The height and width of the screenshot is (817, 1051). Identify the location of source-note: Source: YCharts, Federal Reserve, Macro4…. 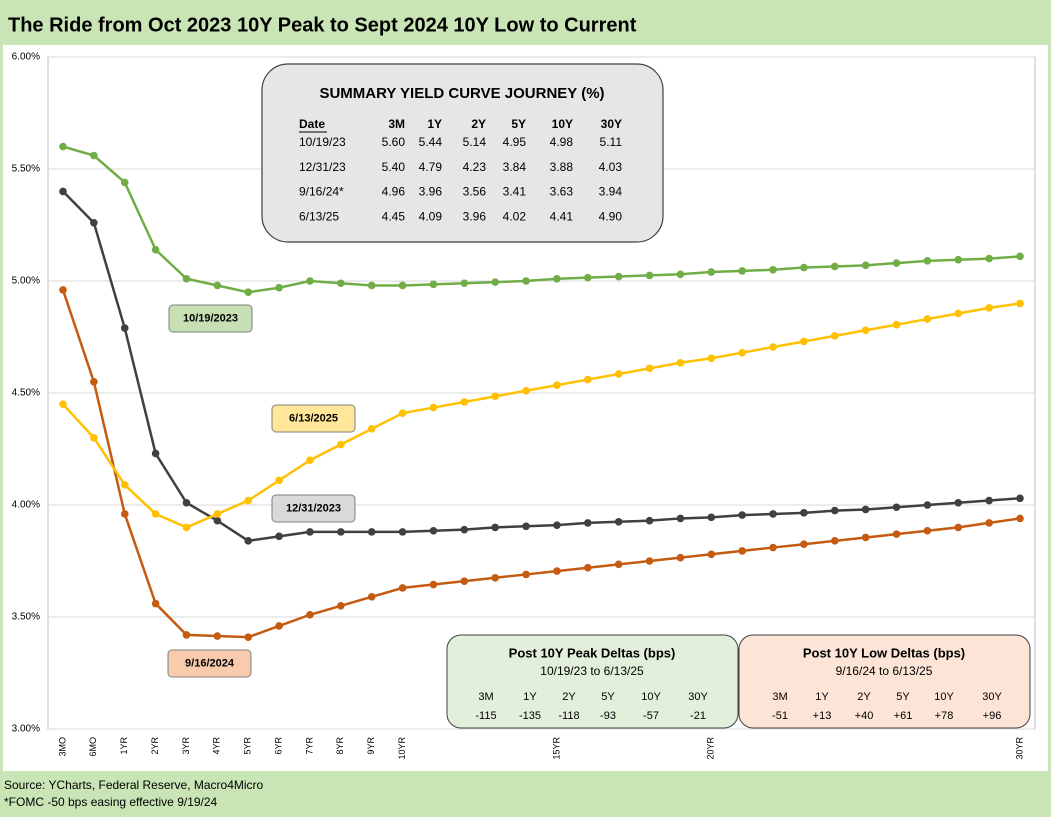
(134, 785).